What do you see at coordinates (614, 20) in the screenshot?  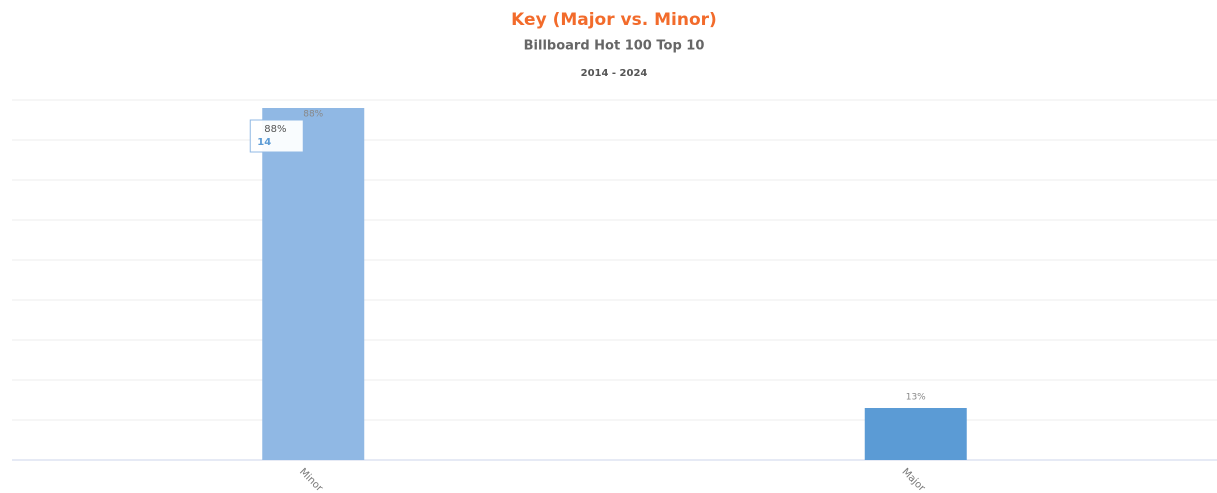 I see `chart-title: Key (Major vs. Minor)` at bounding box center [614, 20].